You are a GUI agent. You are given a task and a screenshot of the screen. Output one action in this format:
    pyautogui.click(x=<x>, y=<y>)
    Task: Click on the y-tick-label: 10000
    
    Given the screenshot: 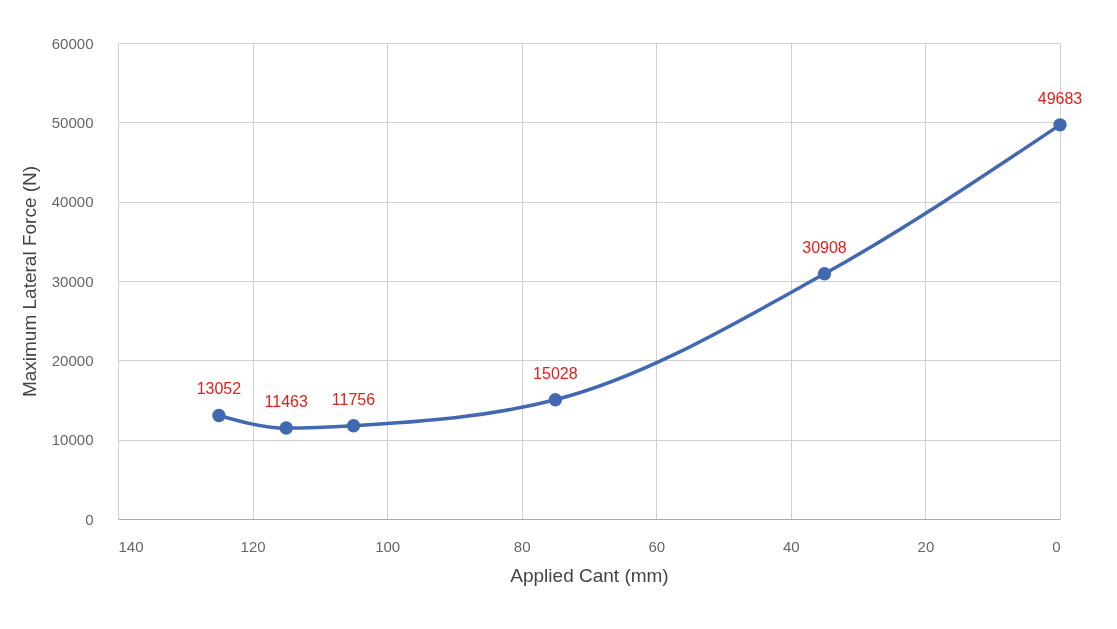 What is the action you would take?
    pyautogui.click(x=72, y=440)
    